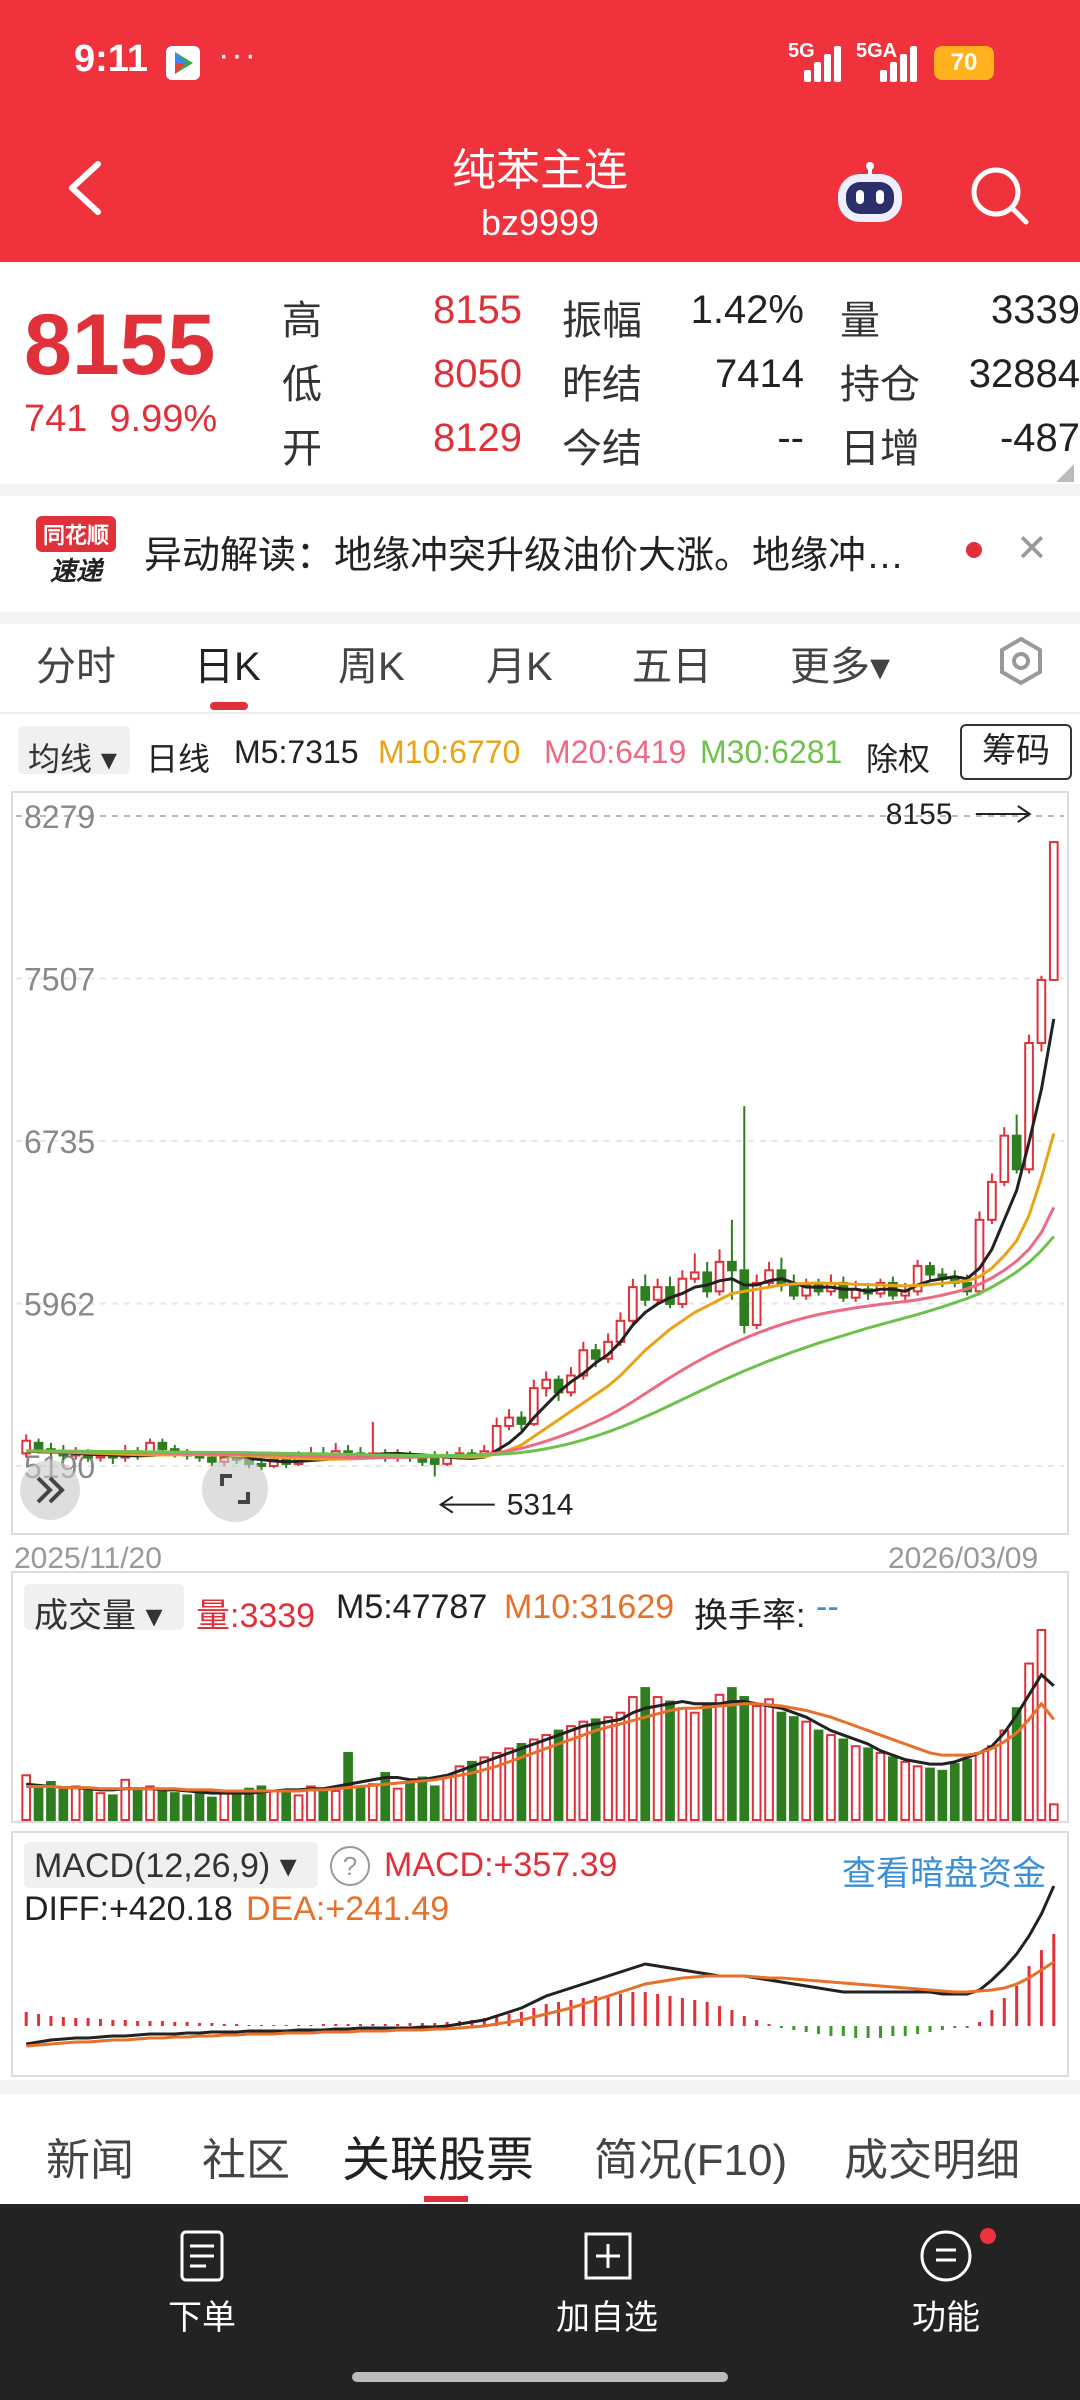  Describe the element at coordinates (501, 1865) in the screenshot. I see `macd-value: MACD:+357.39` at that location.